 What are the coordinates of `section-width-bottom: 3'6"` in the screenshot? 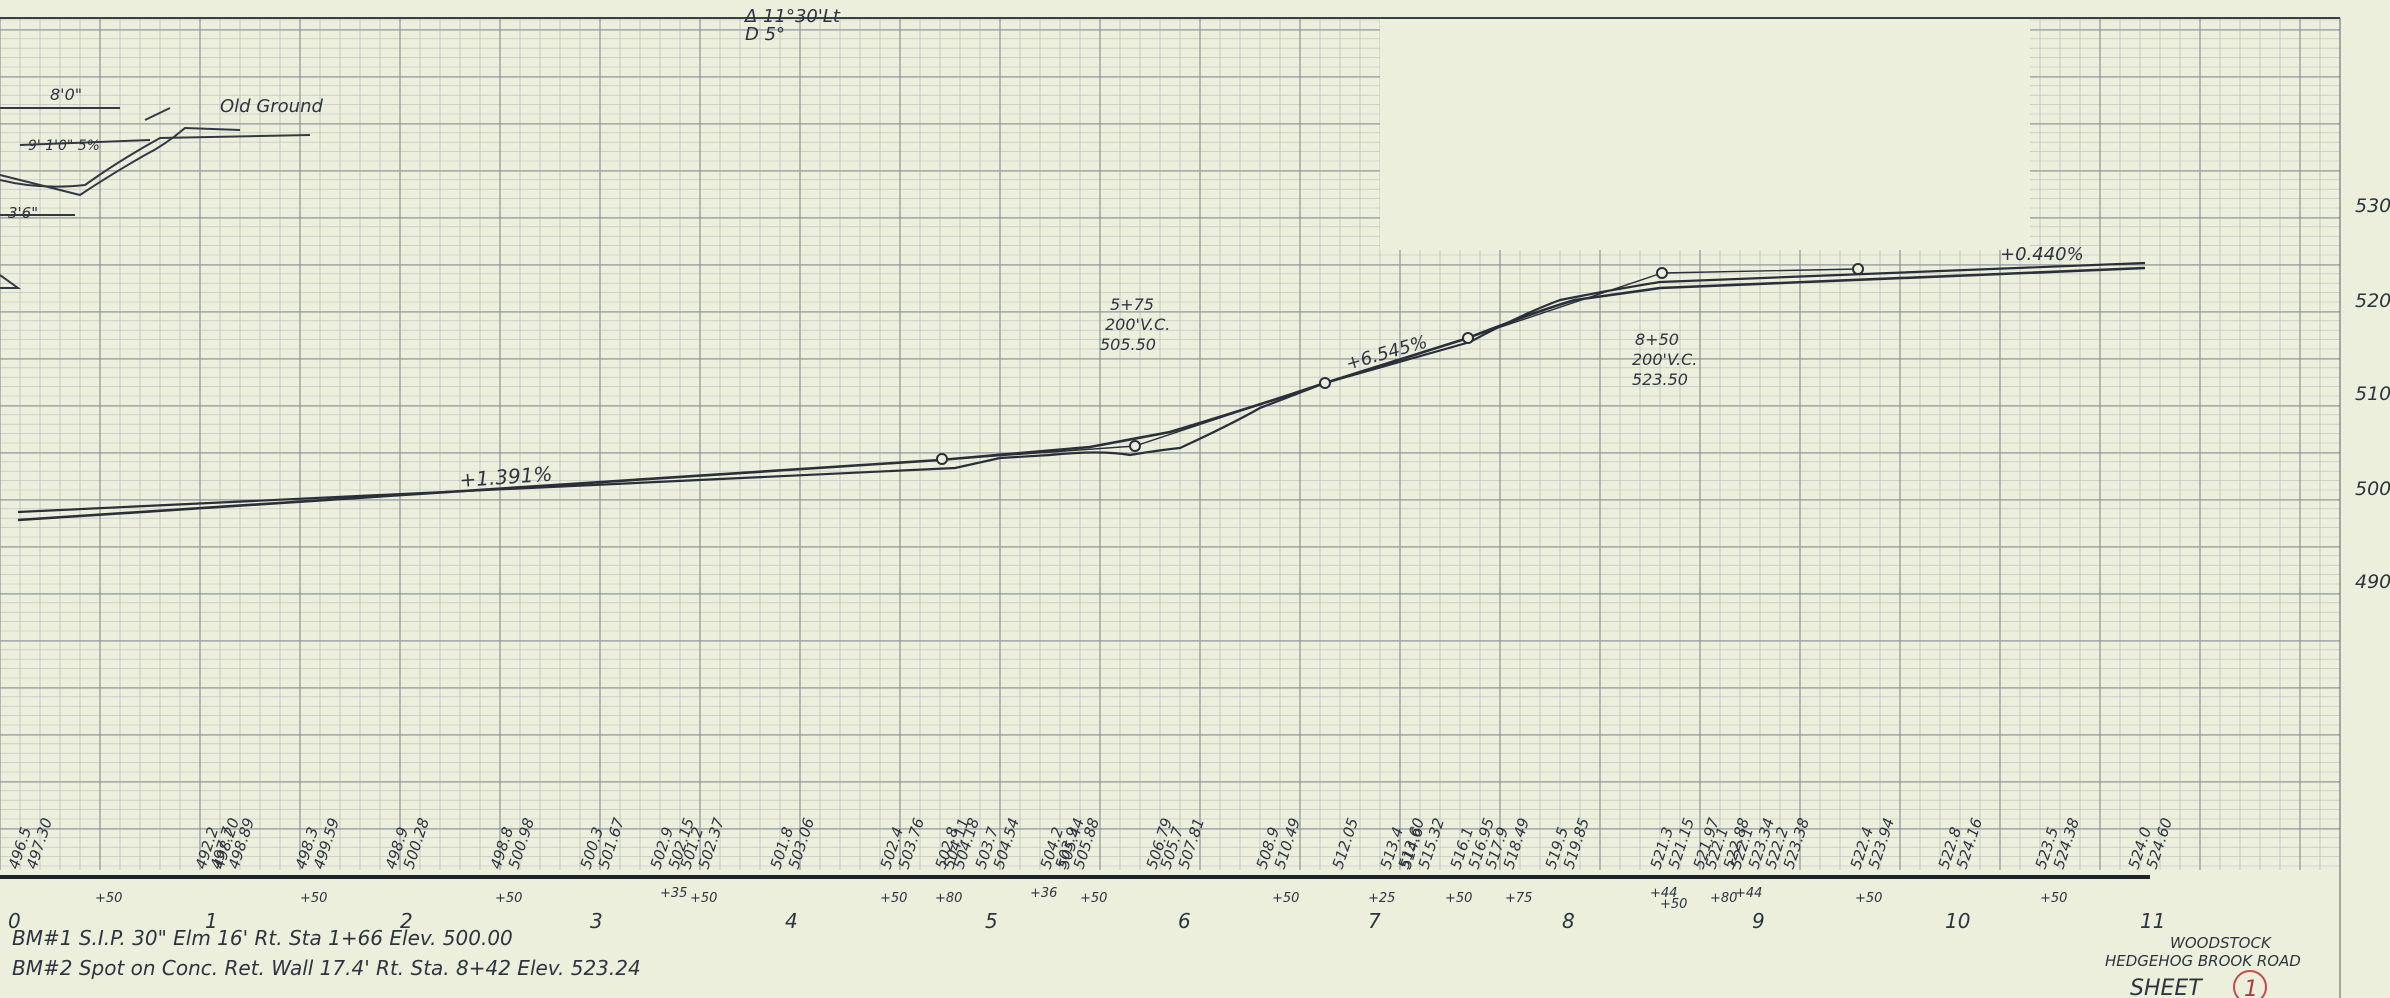 It's located at (23, 213).